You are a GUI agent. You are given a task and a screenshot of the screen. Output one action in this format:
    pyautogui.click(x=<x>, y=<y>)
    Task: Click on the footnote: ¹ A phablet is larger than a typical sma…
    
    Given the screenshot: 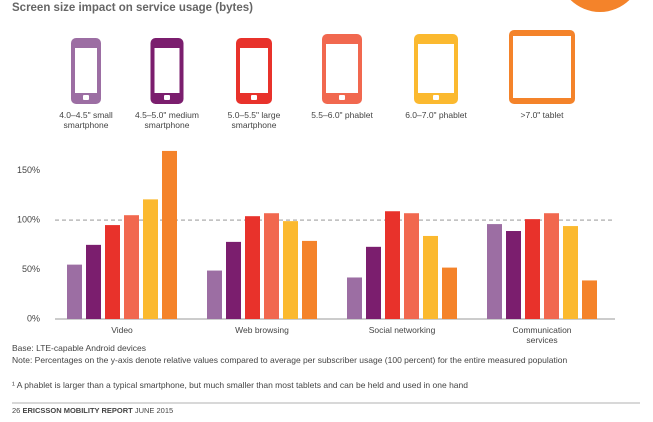 What is the action you would take?
    pyautogui.click(x=240, y=385)
    